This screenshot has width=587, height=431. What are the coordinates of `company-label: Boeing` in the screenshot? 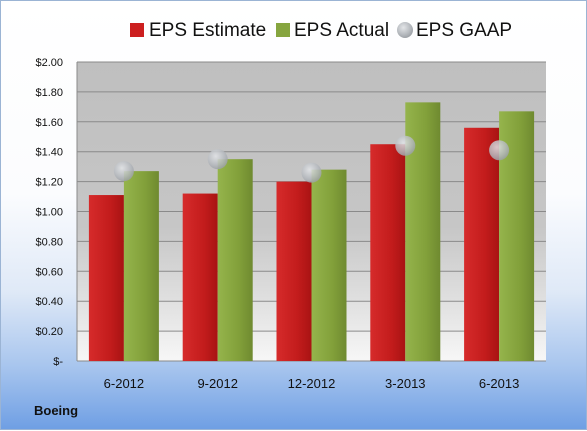 It's located at (56, 410).